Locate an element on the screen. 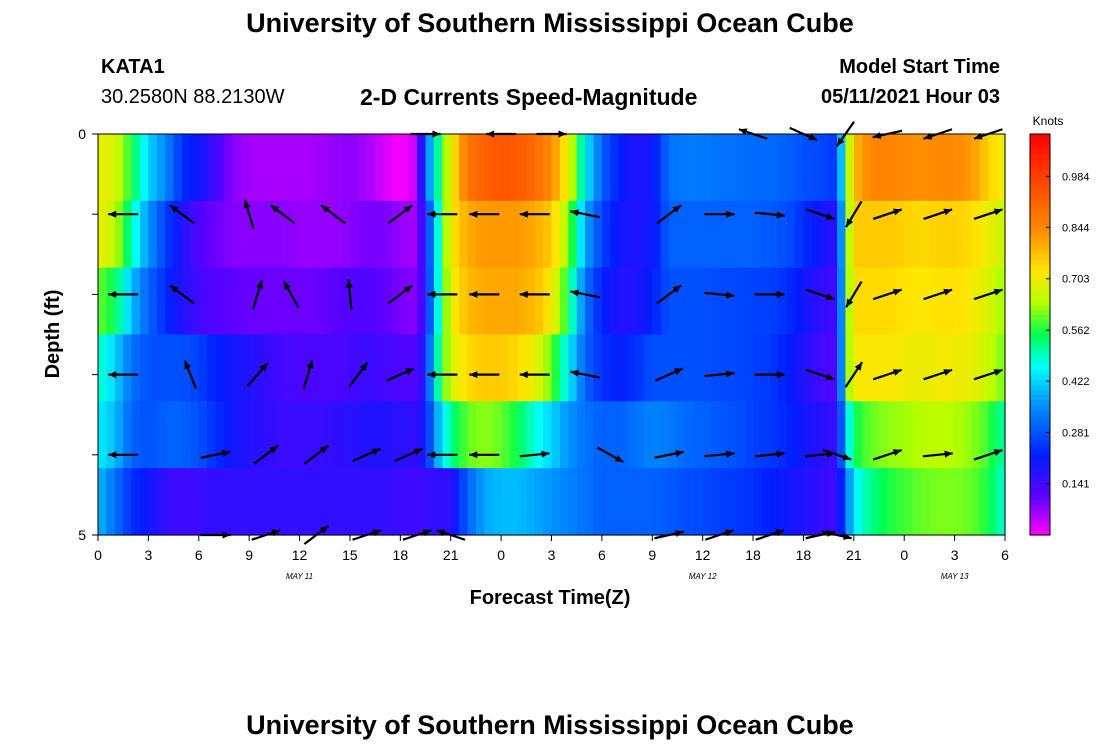 This screenshot has width=1100, height=750. x-tick-label: 0 is located at coordinates (98, 555).